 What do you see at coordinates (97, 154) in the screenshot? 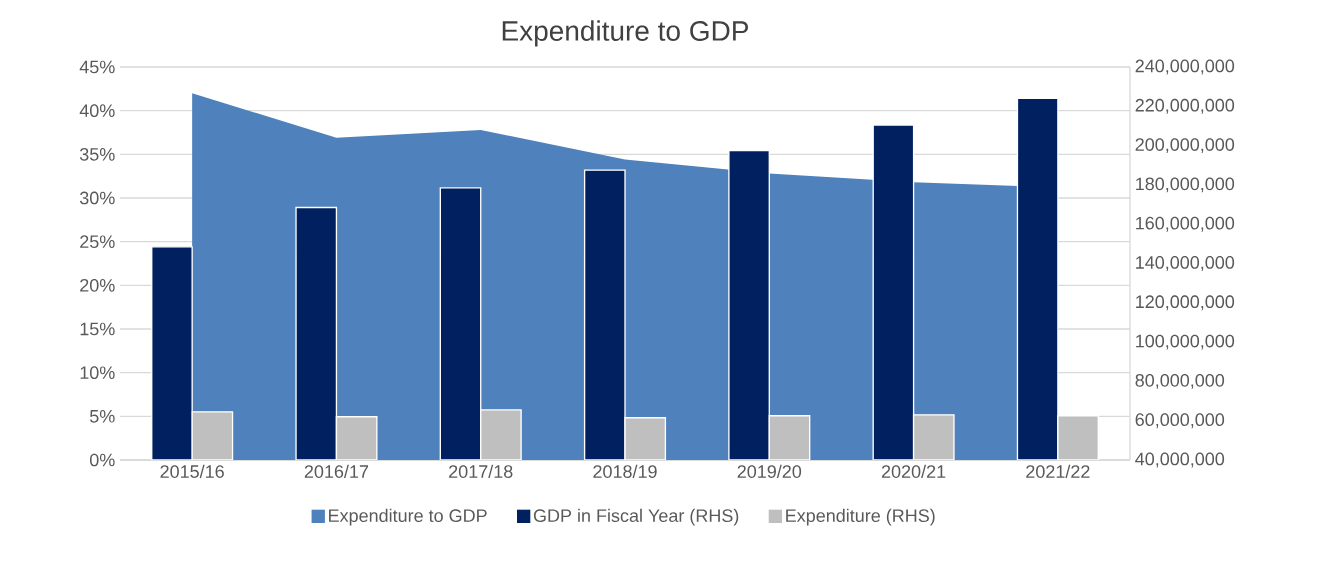
I see `y-tick-label: 35%` at bounding box center [97, 154].